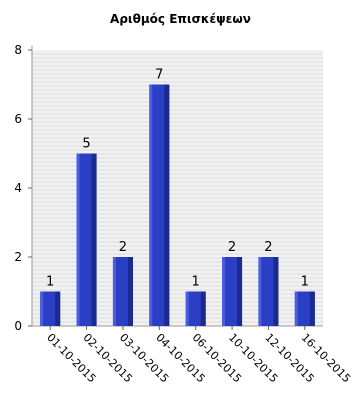 The height and width of the screenshot is (400, 361). I want to click on data-label: 5, so click(86, 144).